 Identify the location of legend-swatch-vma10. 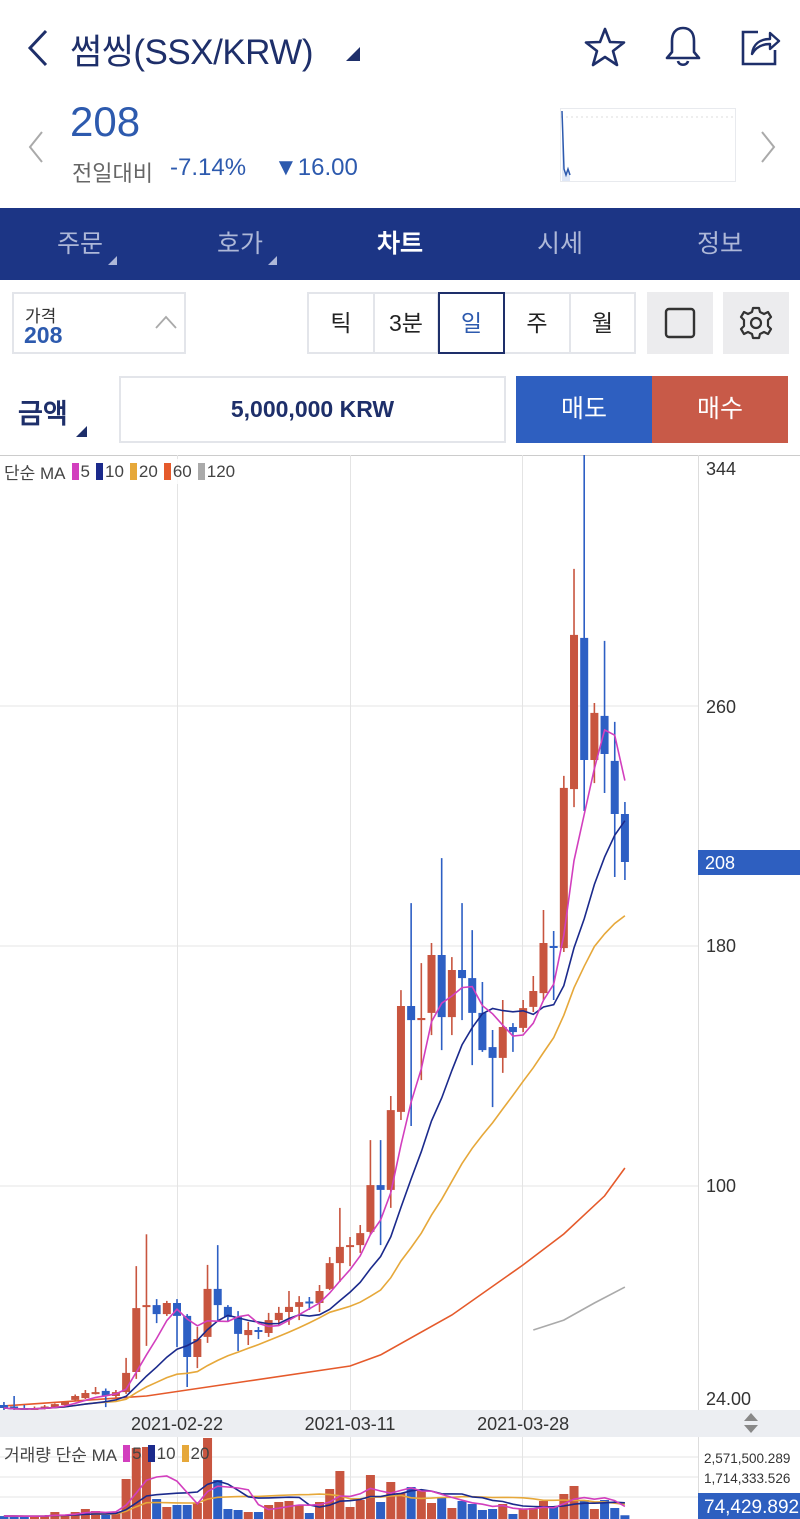
(151, 1453).